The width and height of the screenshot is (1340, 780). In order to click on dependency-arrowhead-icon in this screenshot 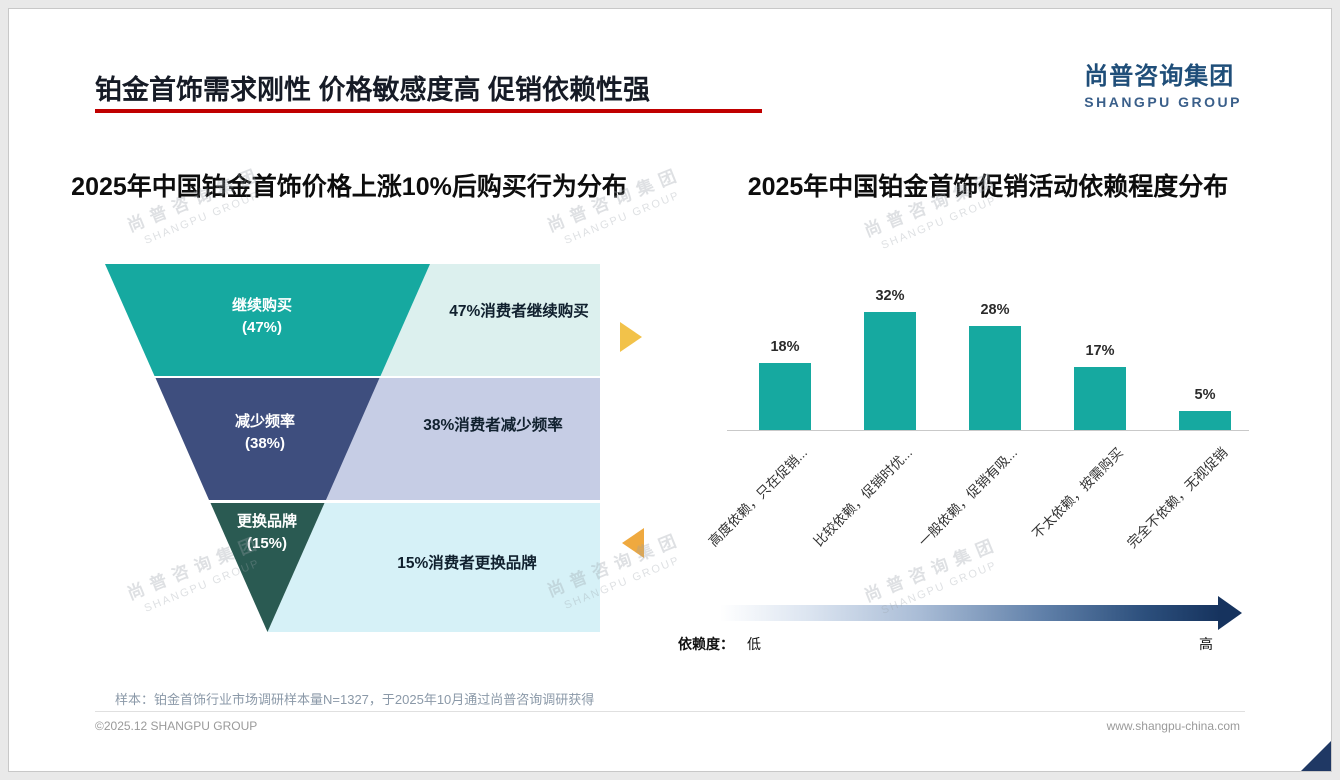, I will do `click(1230, 613)`.